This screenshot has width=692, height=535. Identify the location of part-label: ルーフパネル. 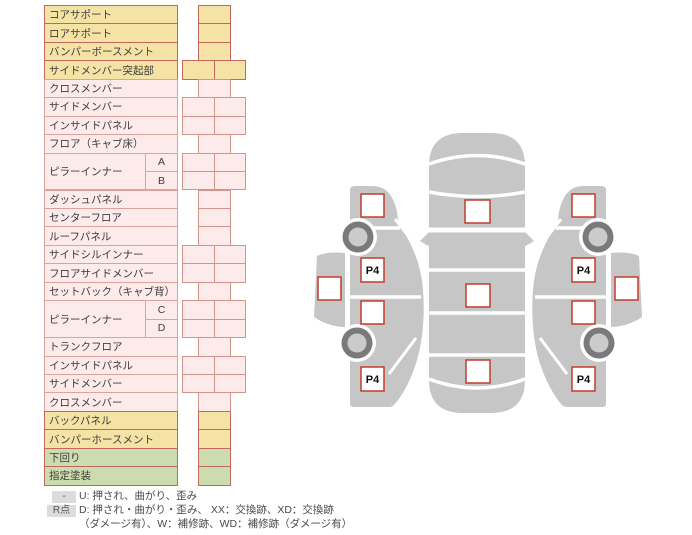
(111, 236).